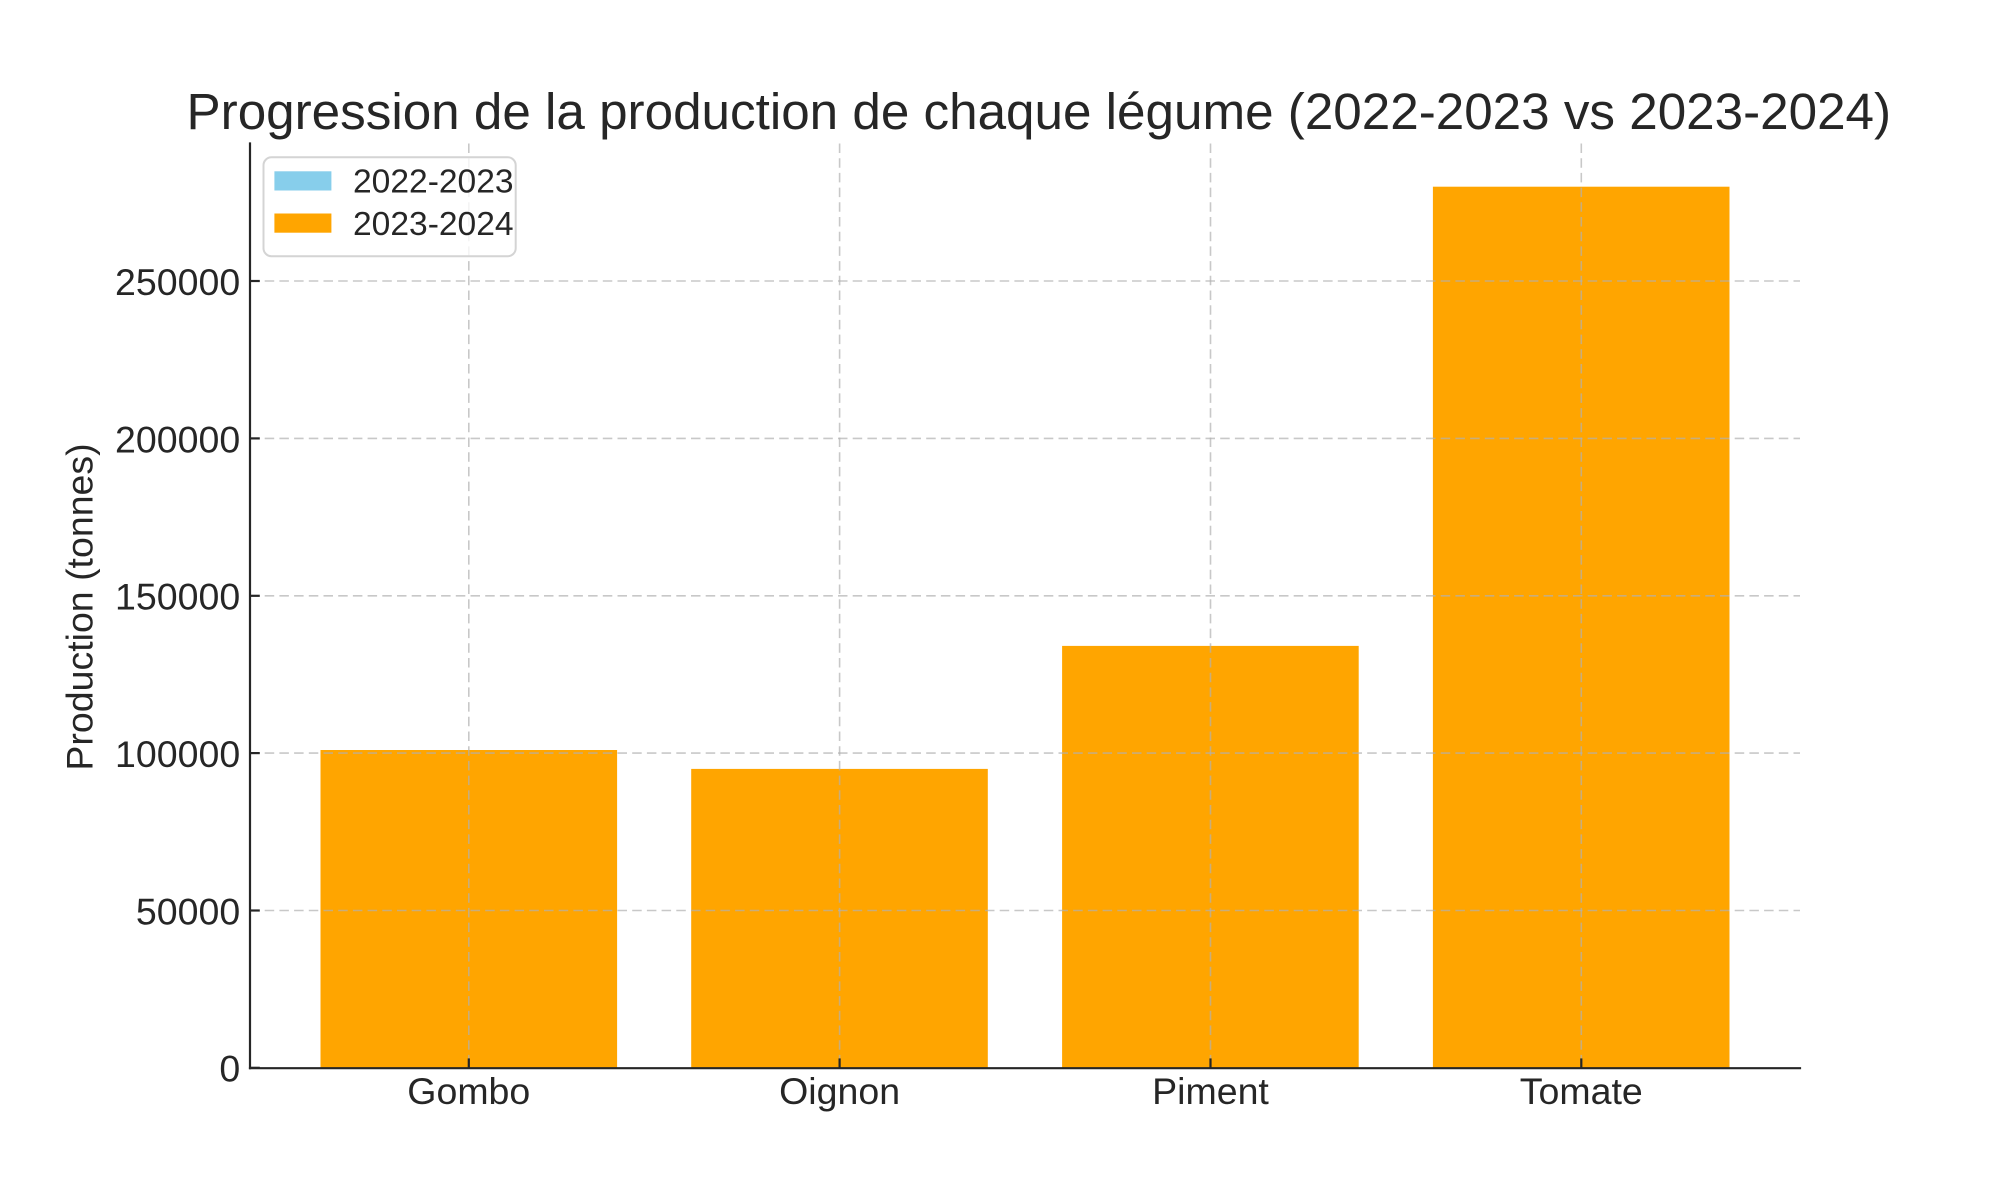  Describe the element at coordinates (433, 182) in the screenshot. I see `svg-text: 2022-2023` at that location.